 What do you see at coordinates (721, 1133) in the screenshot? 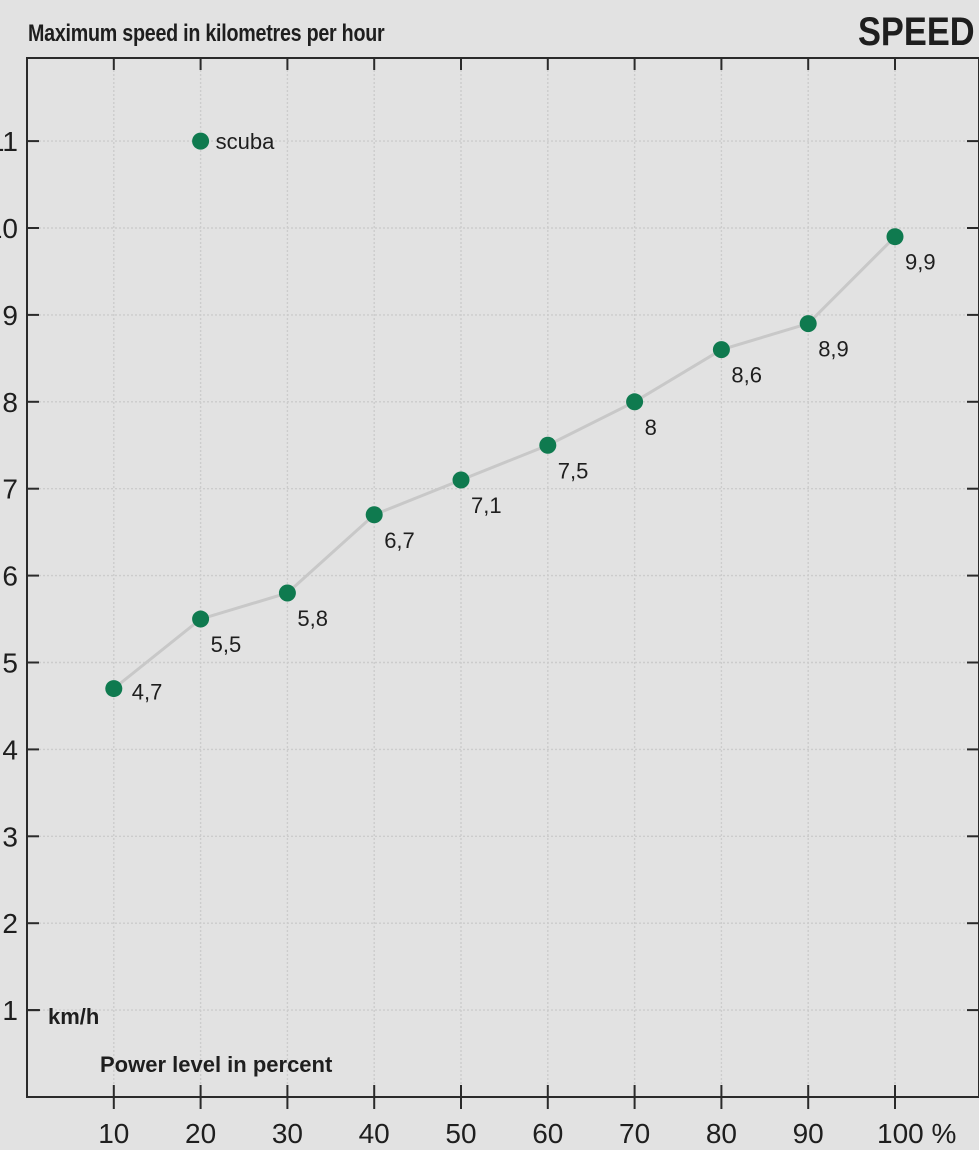
I see `x-tick-label: 80` at bounding box center [721, 1133].